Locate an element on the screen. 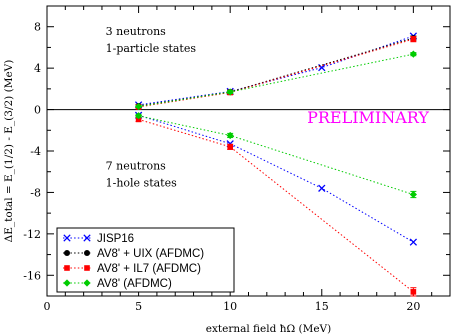 This screenshot has width=456, height=335. y-tick-label: -12 is located at coordinates (32, 234).